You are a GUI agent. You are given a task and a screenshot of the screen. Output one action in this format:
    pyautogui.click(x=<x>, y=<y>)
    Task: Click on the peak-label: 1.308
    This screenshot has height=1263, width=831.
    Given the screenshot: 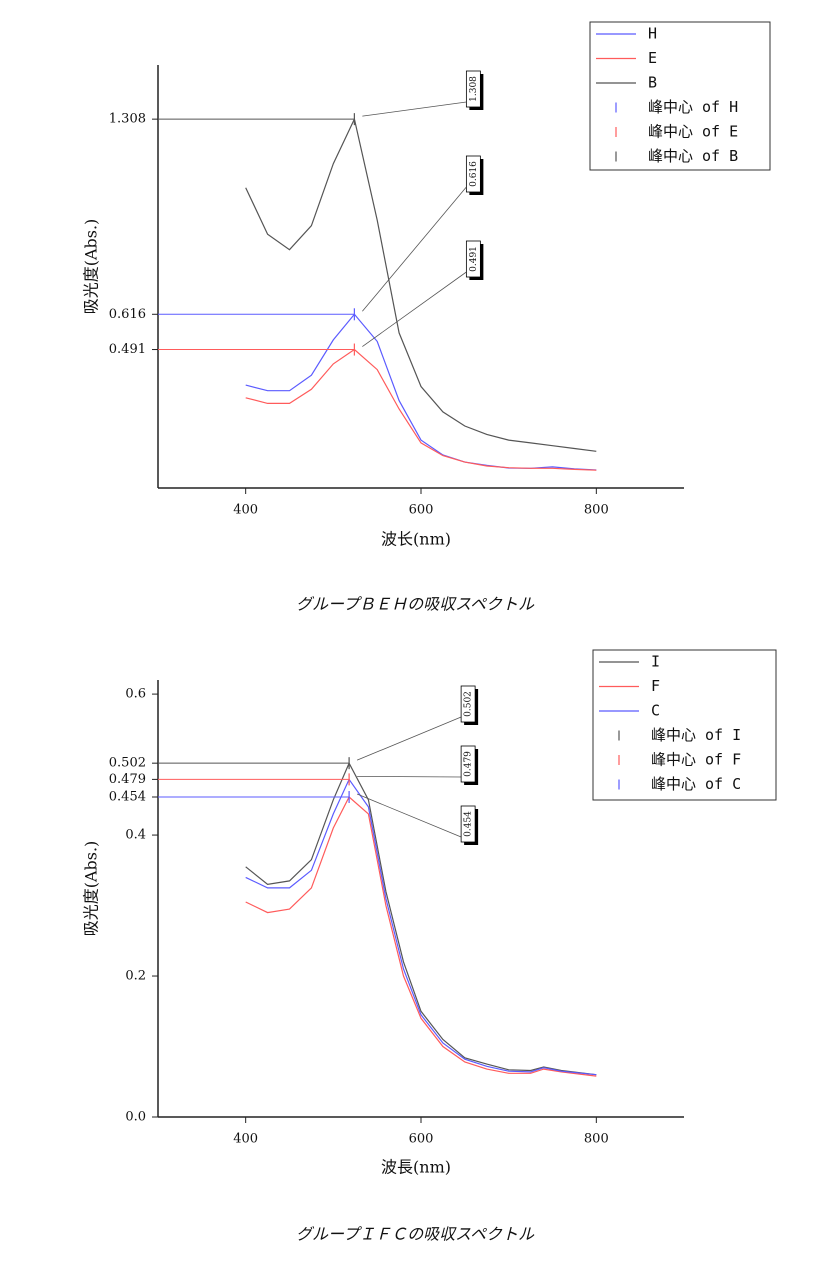 What is the action you would take?
    pyautogui.click(x=474, y=89)
    